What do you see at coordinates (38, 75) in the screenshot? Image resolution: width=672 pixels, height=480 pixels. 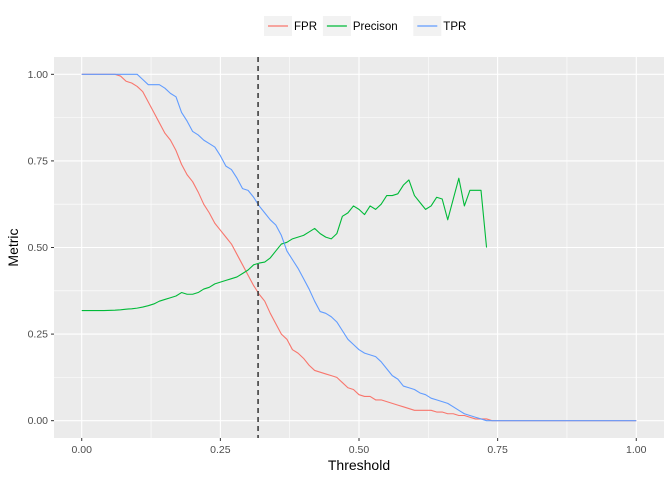 I see `y-tick-label: 1.00` at bounding box center [38, 75].